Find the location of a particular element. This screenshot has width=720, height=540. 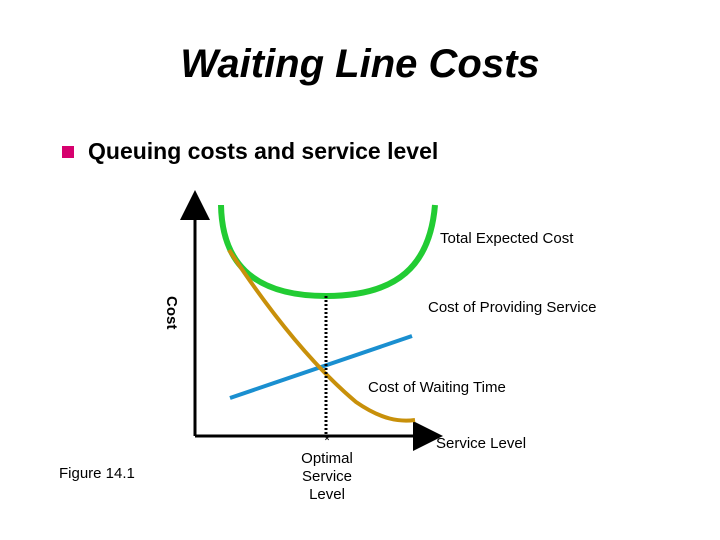

optimal-service-level-label: * Optimal Service Level is located at coordinates (327, 468).